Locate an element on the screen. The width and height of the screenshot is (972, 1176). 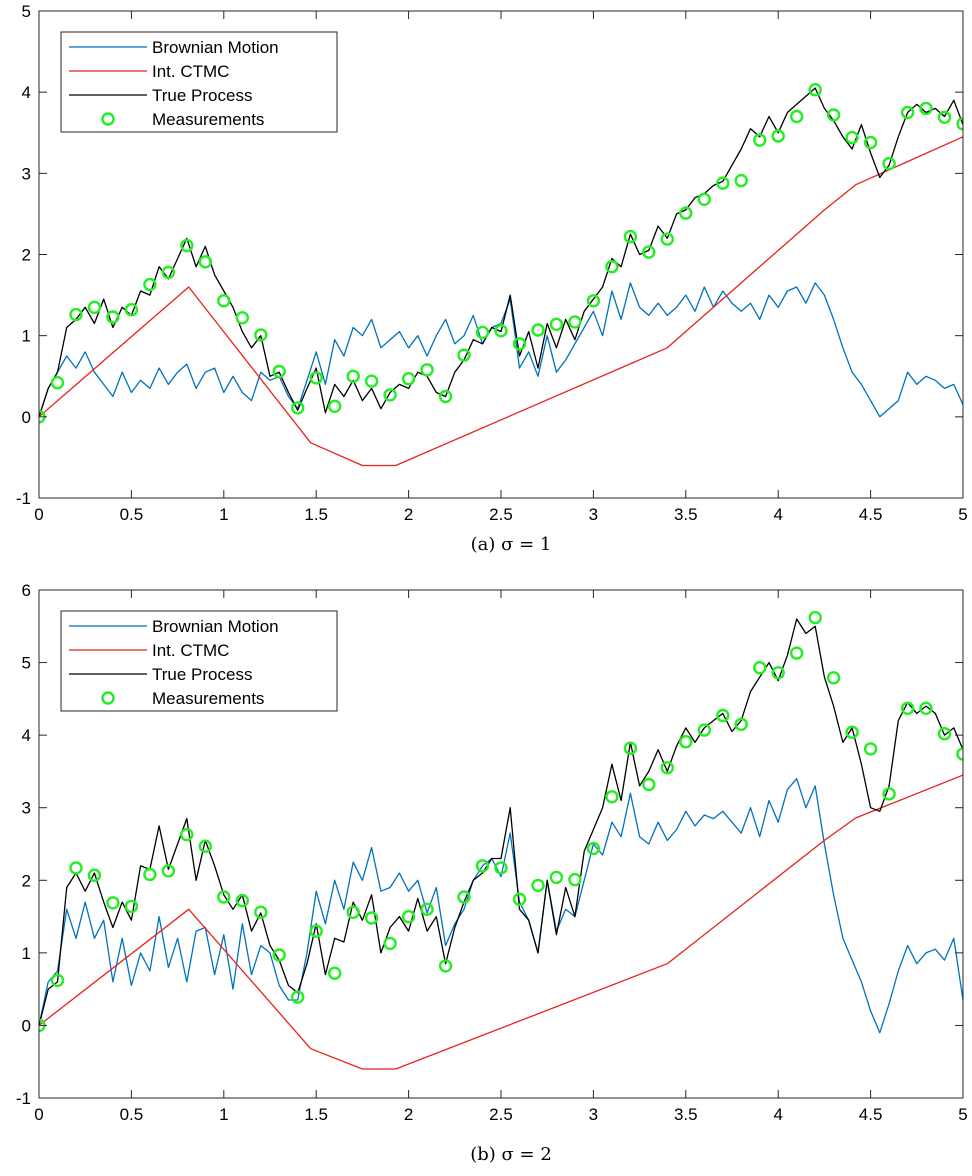
y-tick-label: 5 is located at coordinates (26, 11).